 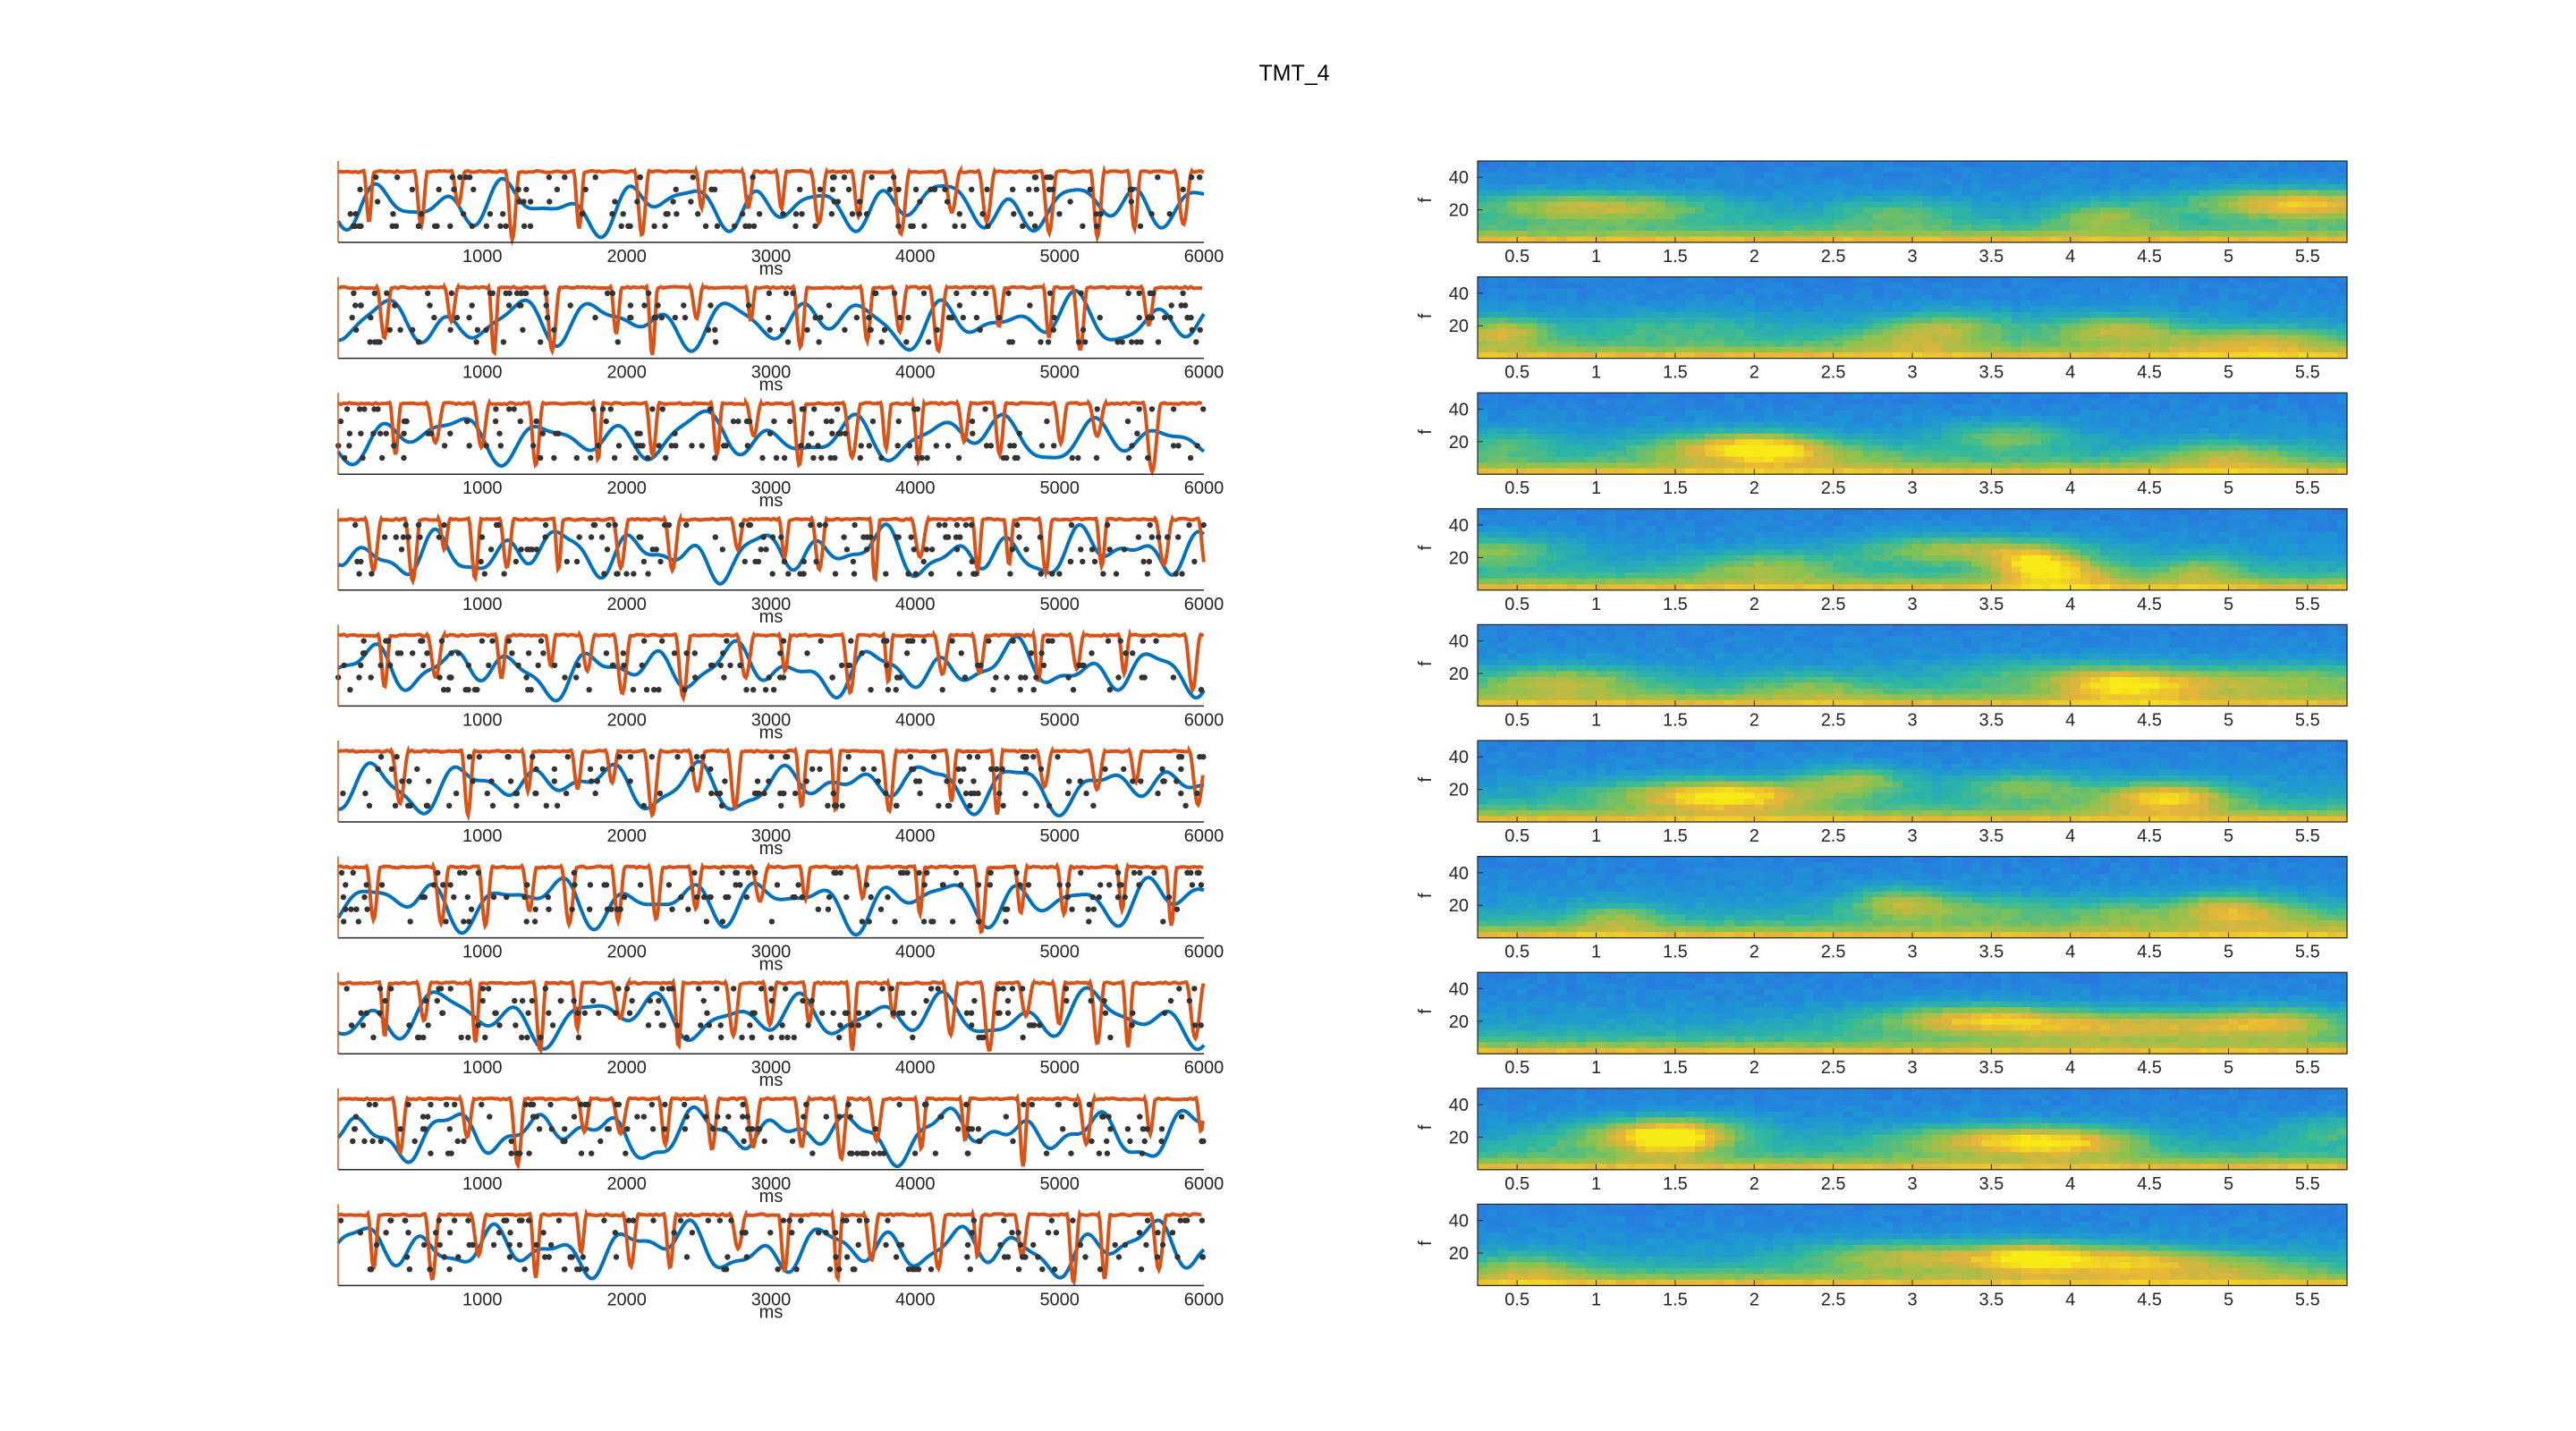 What do you see at coordinates (1059, 1068) in the screenshot?
I see `x-tick-label: 5000` at bounding box center [1059, 1068].